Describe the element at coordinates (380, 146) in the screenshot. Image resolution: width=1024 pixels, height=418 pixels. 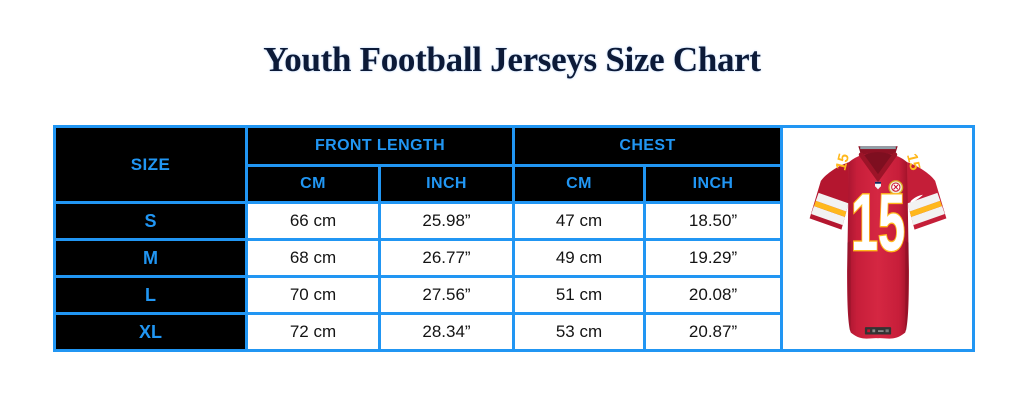
I see `column-header-front-length: FRONT LENGTH` at that location.